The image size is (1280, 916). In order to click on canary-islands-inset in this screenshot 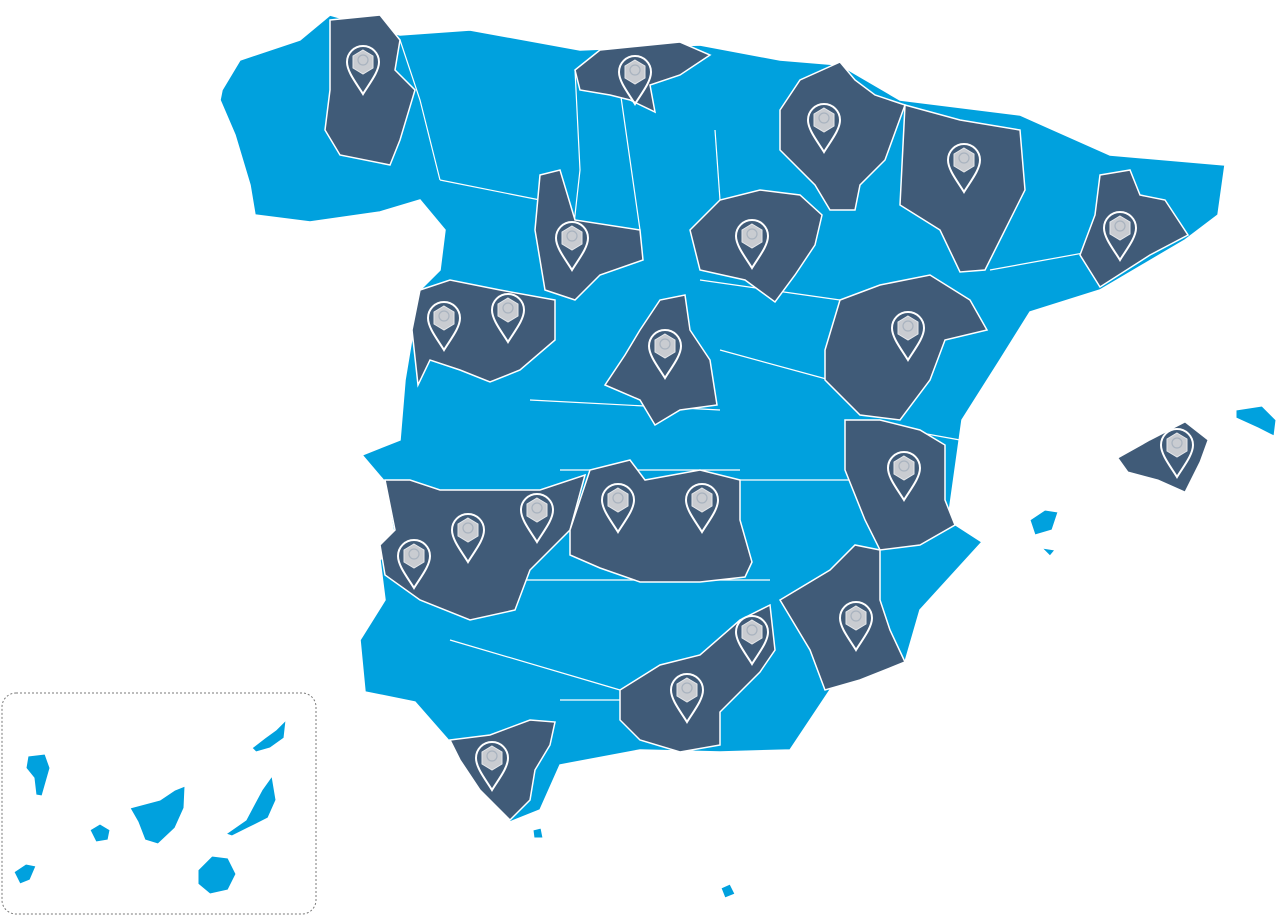, I will do `click(159, 803)`.